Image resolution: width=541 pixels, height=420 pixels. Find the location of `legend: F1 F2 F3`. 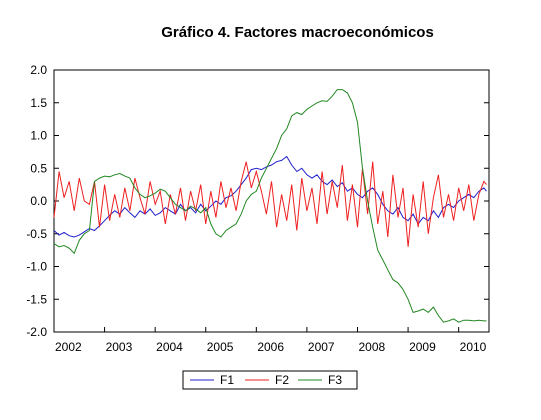

legend: F1 F2 F3 is located at coordinates (270, 380).